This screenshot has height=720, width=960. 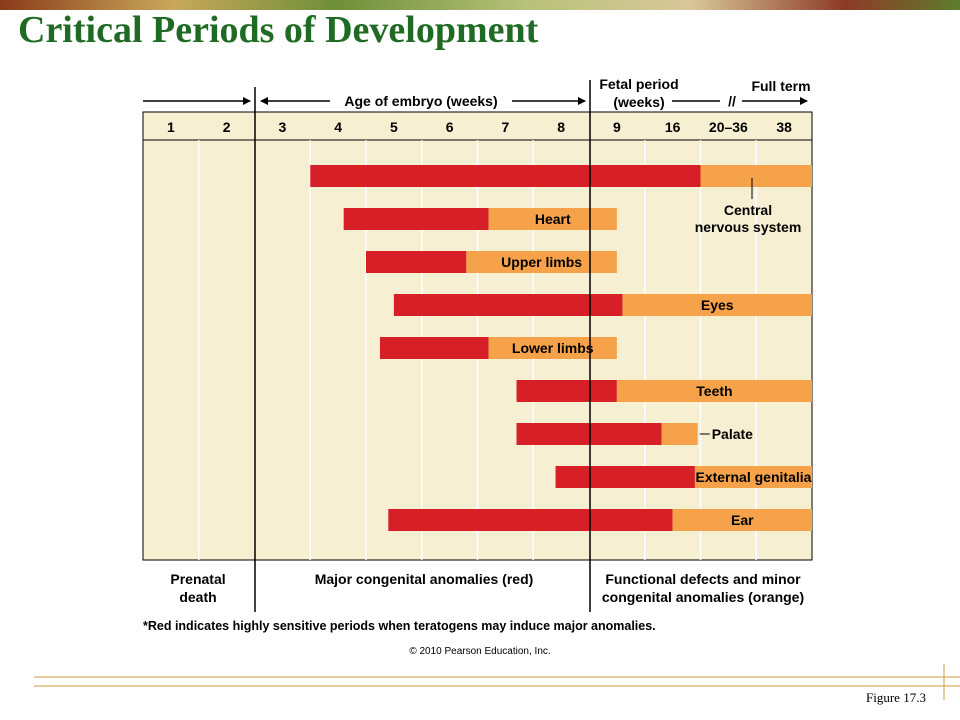 What do you see at coordinates (171, 127) in the screenshot?
I see `column-label: 1` at bounding box center [171, 127].